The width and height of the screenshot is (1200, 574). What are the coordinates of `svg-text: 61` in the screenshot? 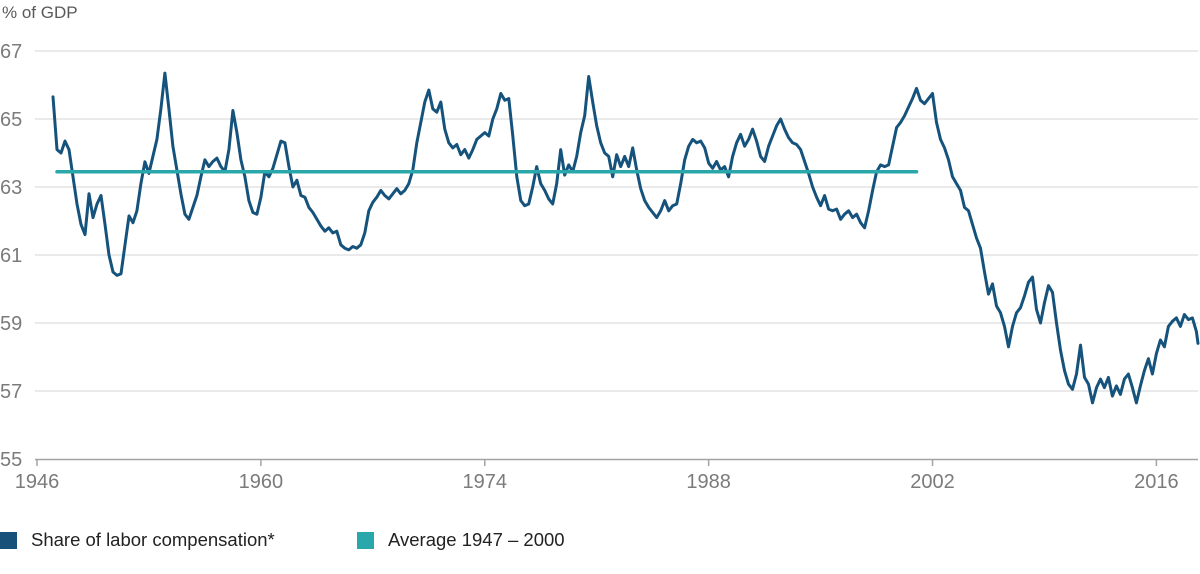 It's located at (11, 256).